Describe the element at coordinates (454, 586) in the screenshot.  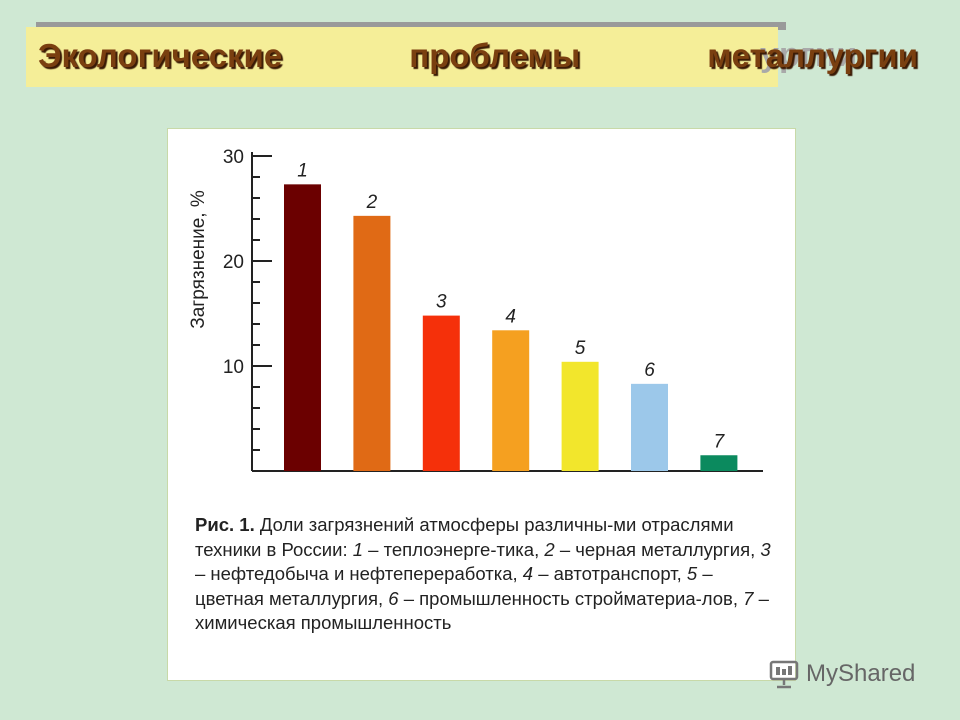
I see `caption-text: – цветная металлургия,` at that location.